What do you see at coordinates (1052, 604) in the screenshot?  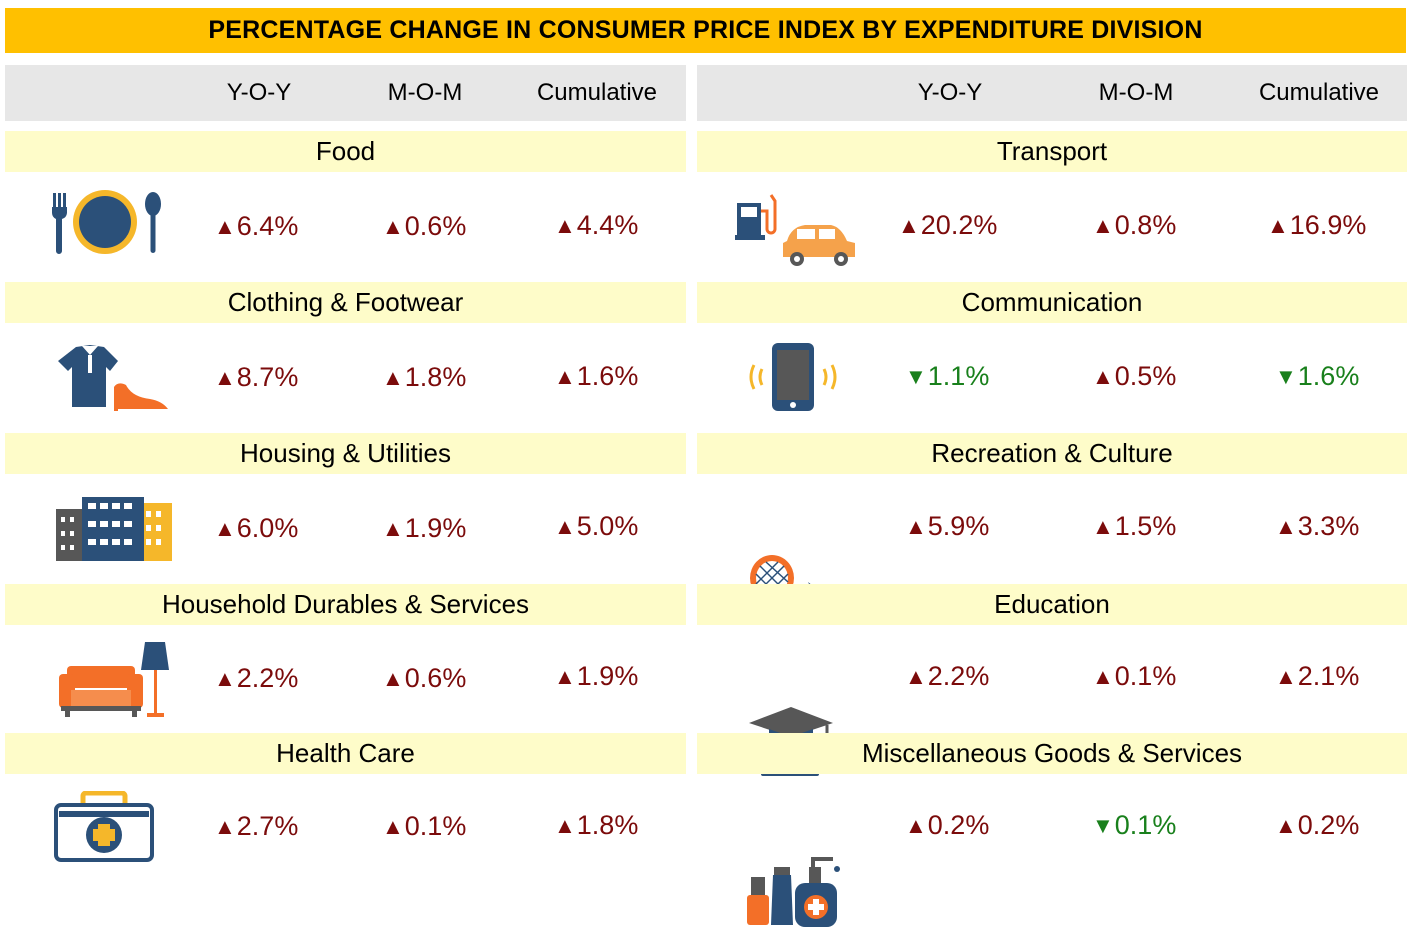 I see `category-education: Education` at bounding box center [1052, 604].